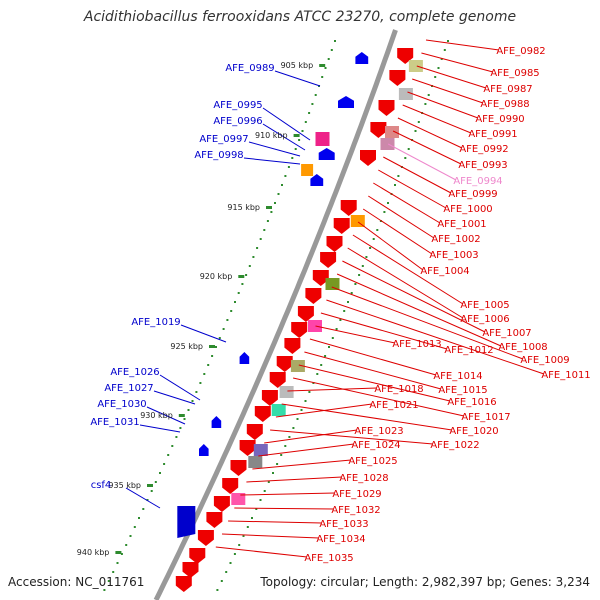 Image resolution: width=600 pixels, height=600 pixels. What do you see at coordinates (237, 121) in the screenshot?
I see `left-gene-label: AFE_0996` at bounding box center [237, 121].